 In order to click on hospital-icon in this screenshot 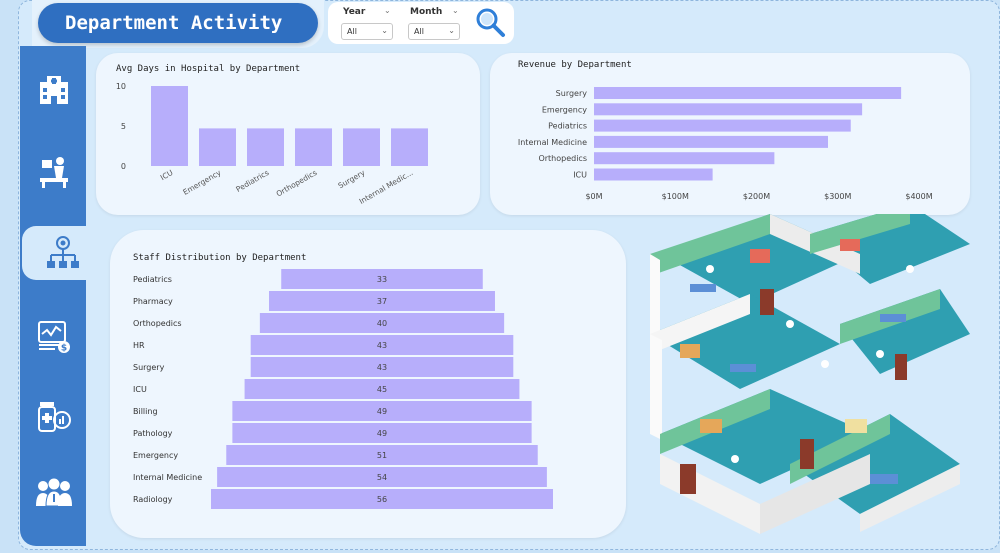, I will do `click(54, 90)`.